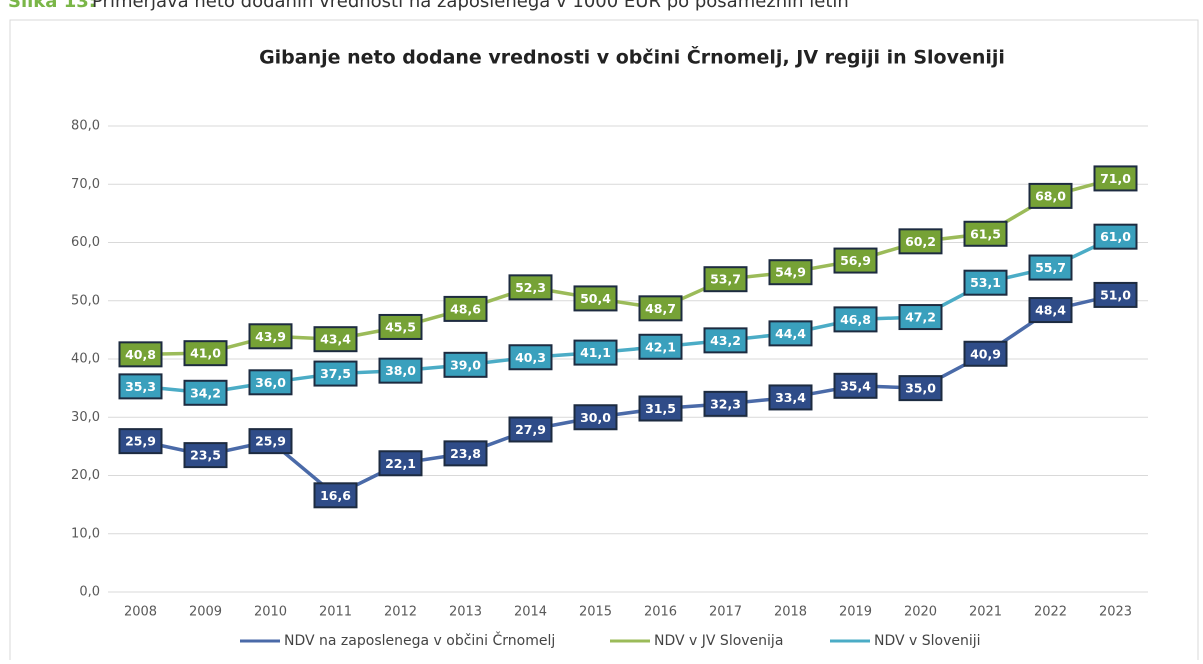 Image resolution: width=1203 pixels, height=664 pixels. What do you see at coordinates (1050, 612) in the screenshot?
I see `x-tick-label: 2022` at bounding box center [1050, 612].